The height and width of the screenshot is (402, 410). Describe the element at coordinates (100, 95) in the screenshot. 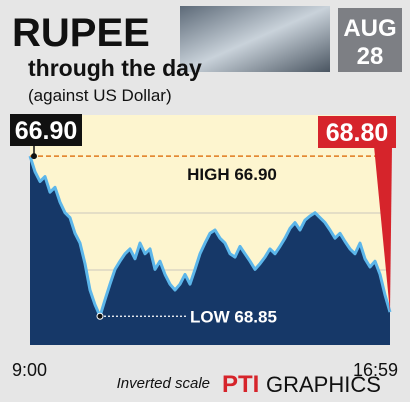

I see `chart-note: (against US Dollar)` at that location.